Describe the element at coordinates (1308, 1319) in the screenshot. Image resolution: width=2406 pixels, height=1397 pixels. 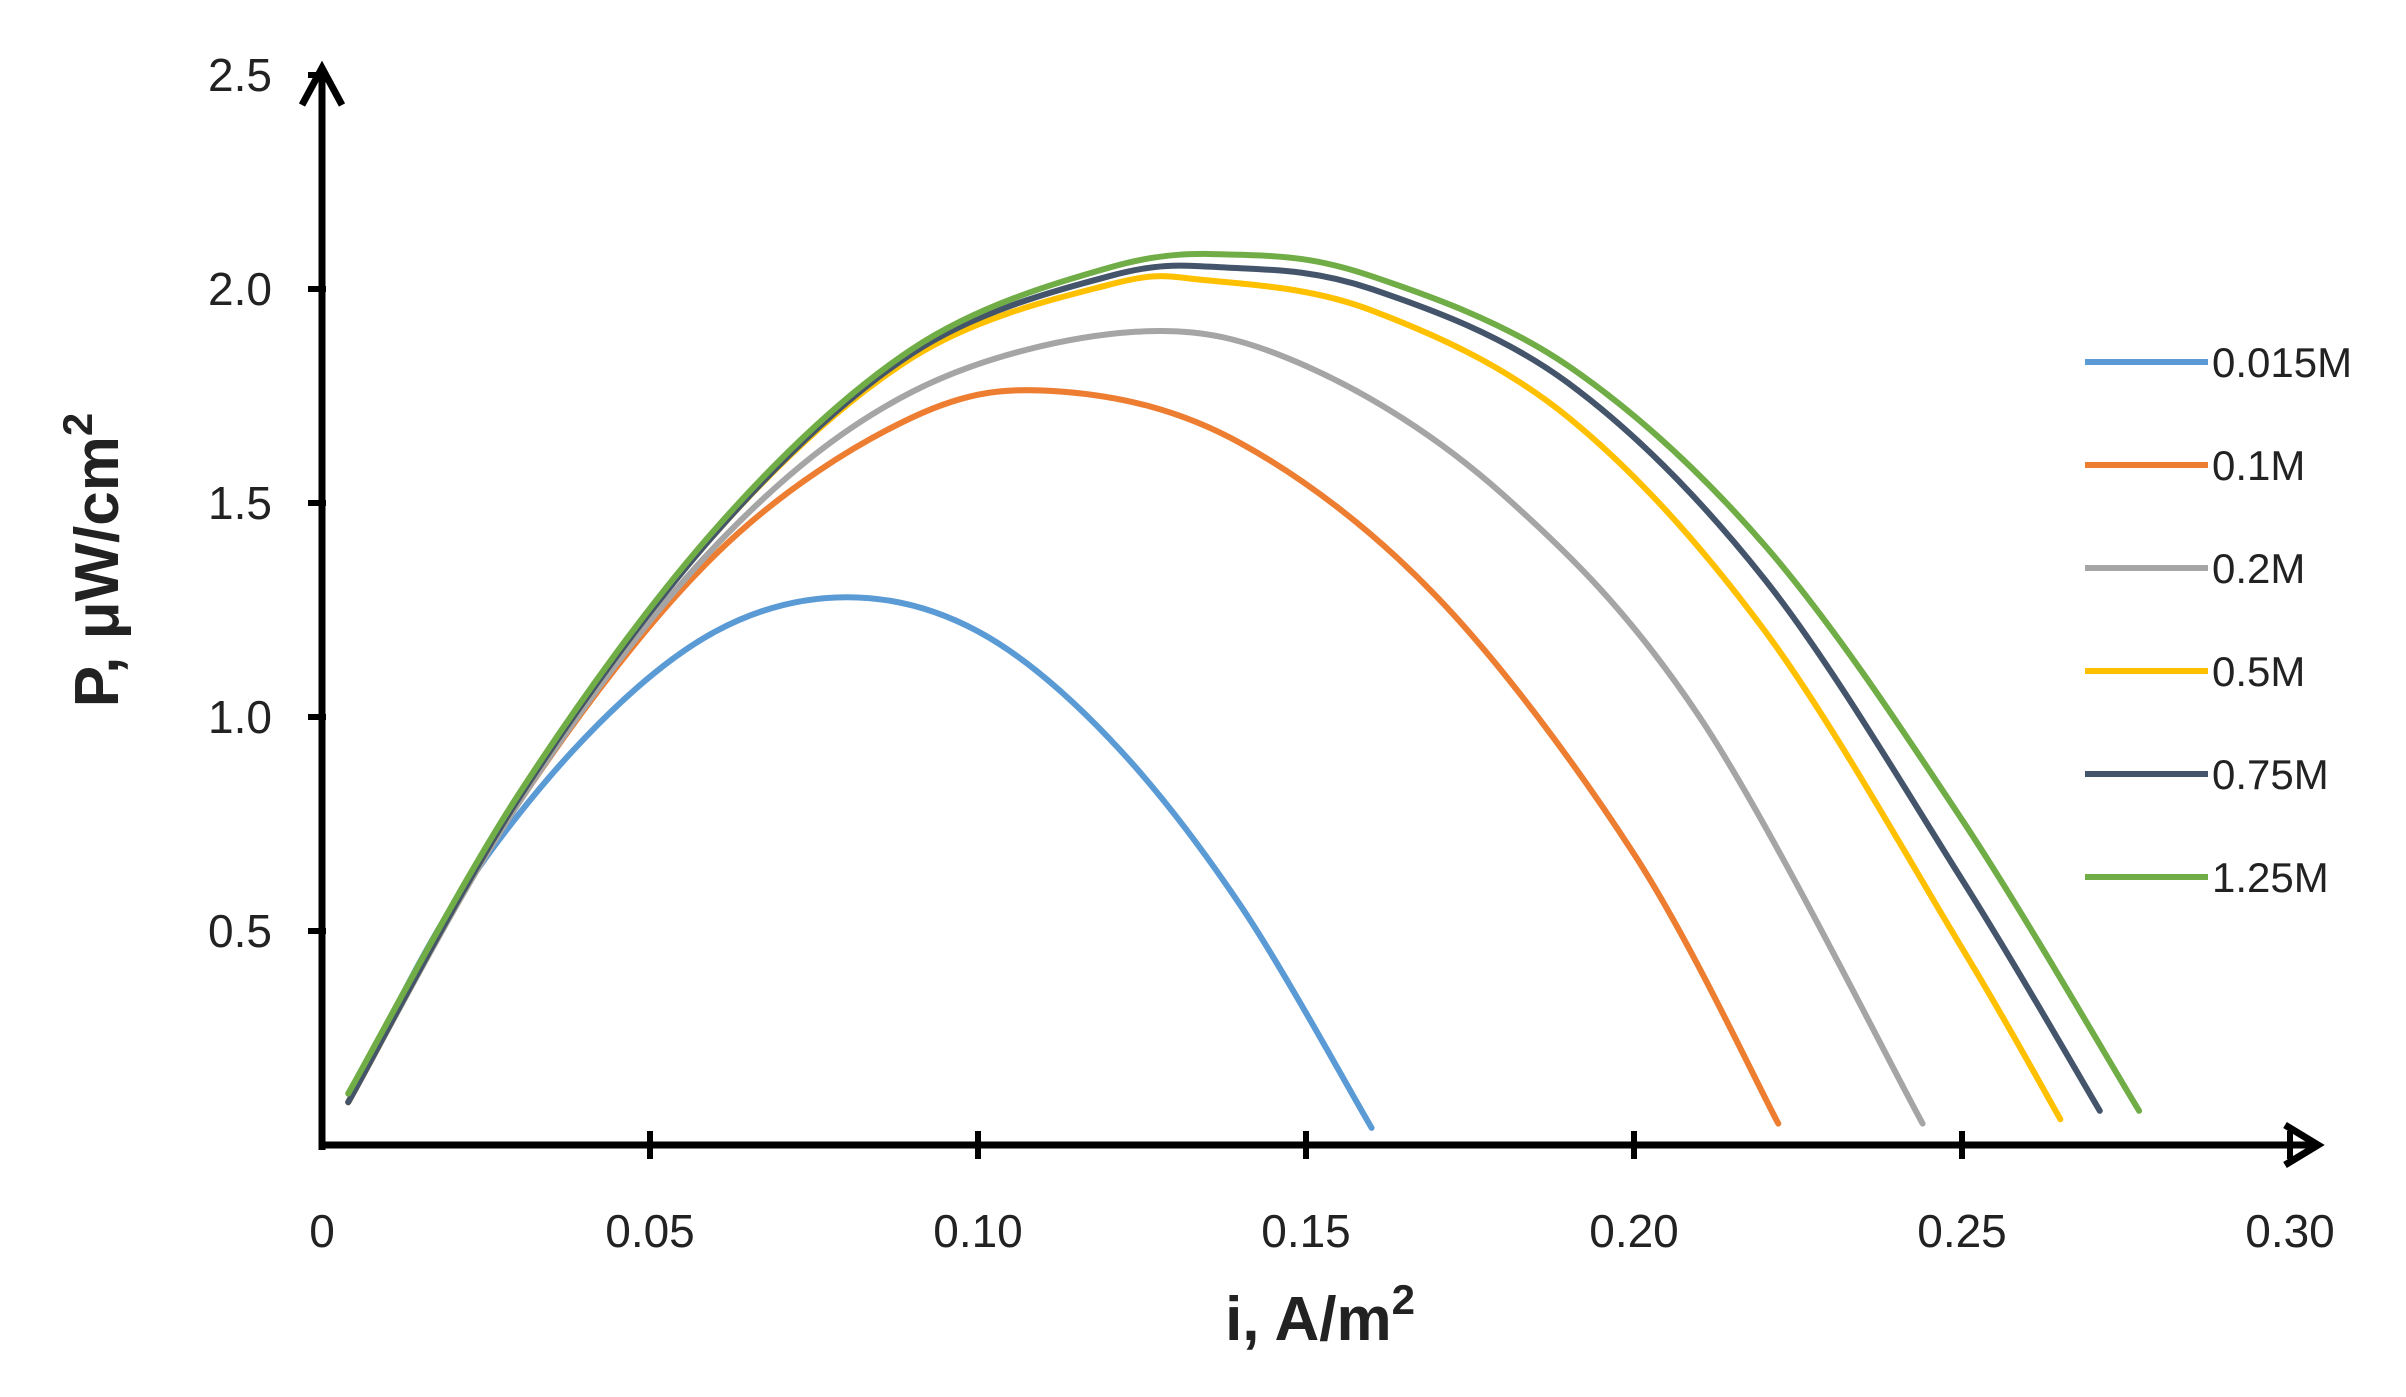
I see `x-axis-title-text: i, A/m` at that location.